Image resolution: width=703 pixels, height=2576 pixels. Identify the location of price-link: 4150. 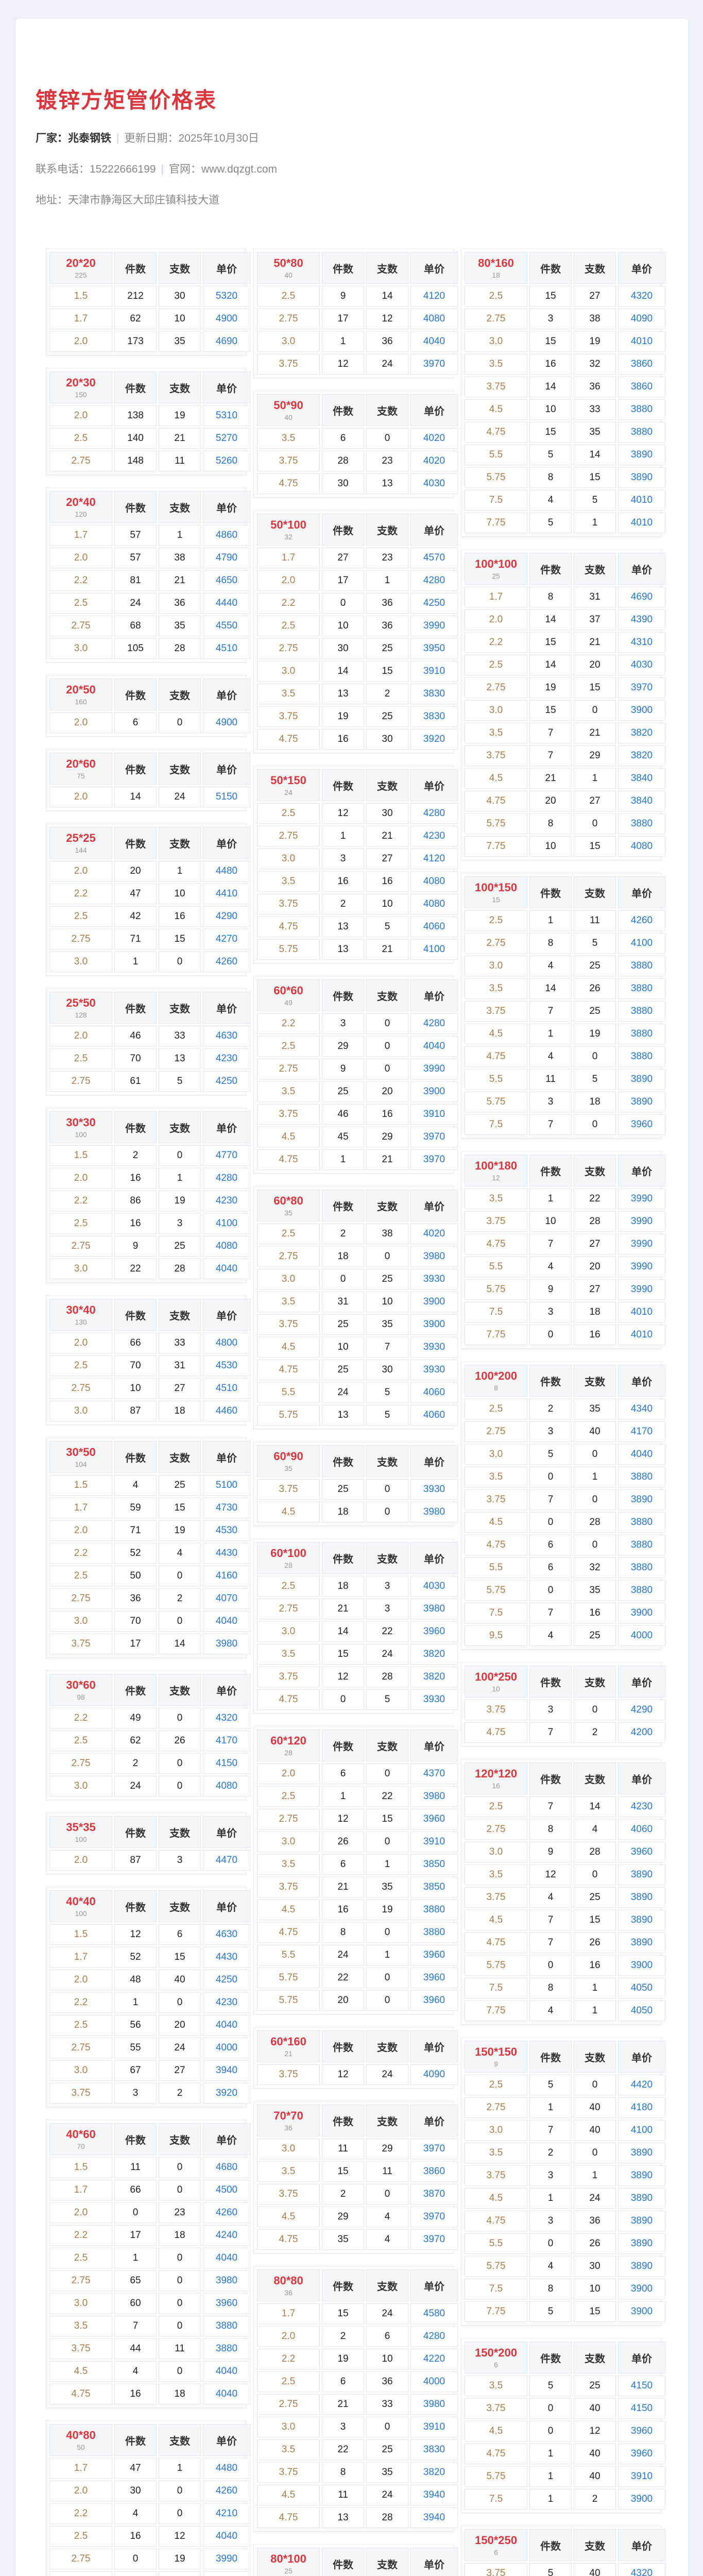
(641, 2408).